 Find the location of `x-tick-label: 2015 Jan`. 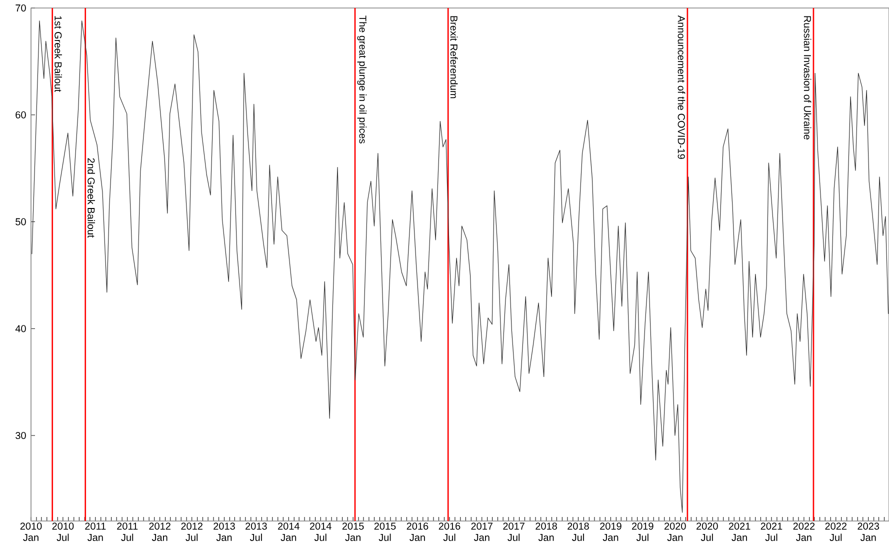

x-tick-label: 2015 Jan is located at coordinates (353, 532).